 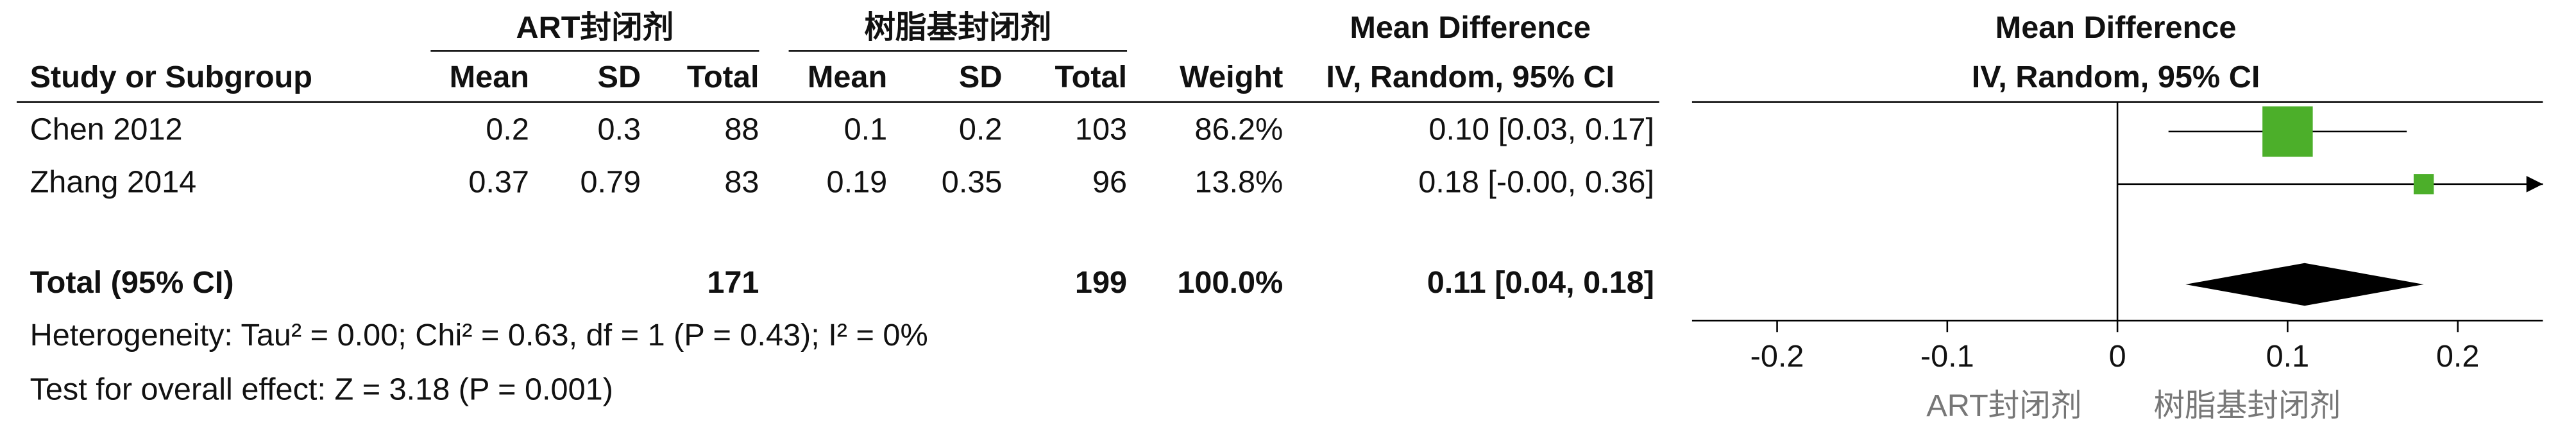 What do you see at coordinates (1101, 282) in the screenshot?
I see `total-cell: 199` at bounding box center [1101, 282].